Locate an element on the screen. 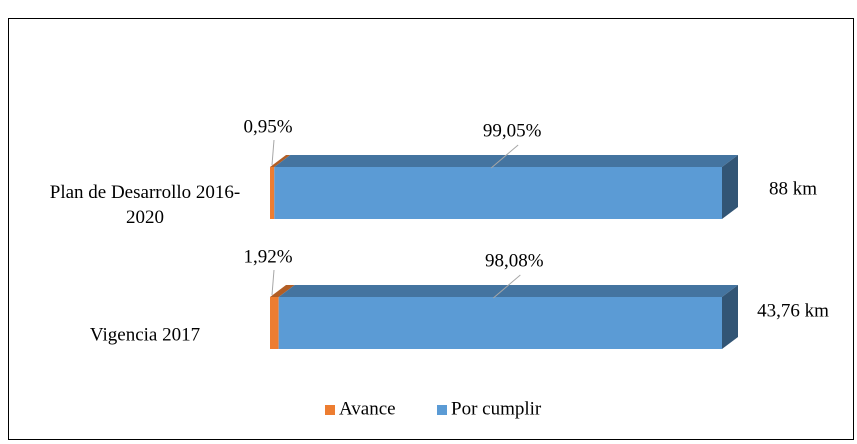  legend-label: Avance is located at coordinates (367, 408).